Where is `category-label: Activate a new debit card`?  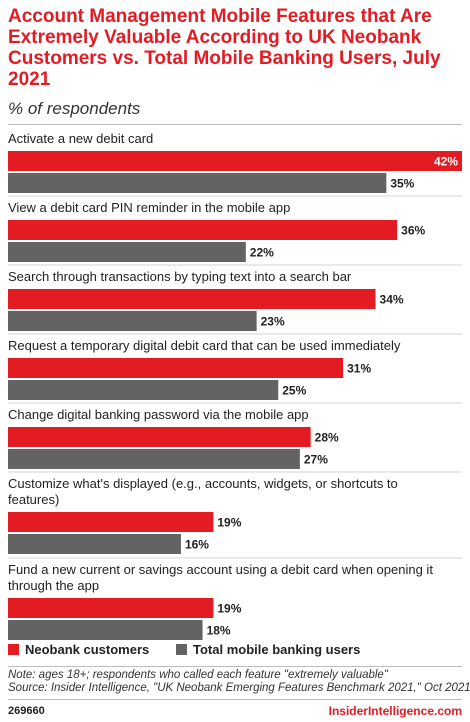 category-label: Activate a new debit card is located at coordinates (80, 138).